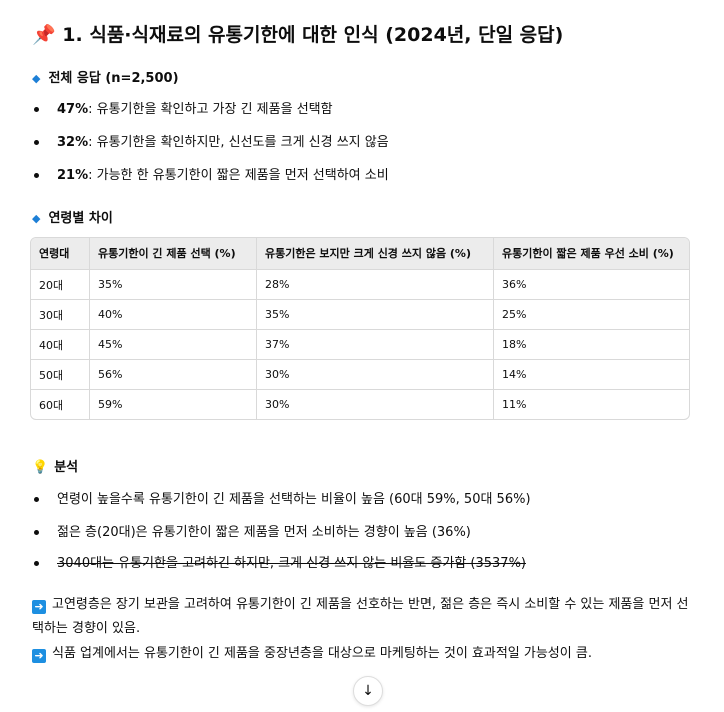 The width and height of the screenshot is (724, 712). What do you see at coordinates (173, 314) in the screenshot?
I see `table-cell: 40%` at bounding box center [173, 314].